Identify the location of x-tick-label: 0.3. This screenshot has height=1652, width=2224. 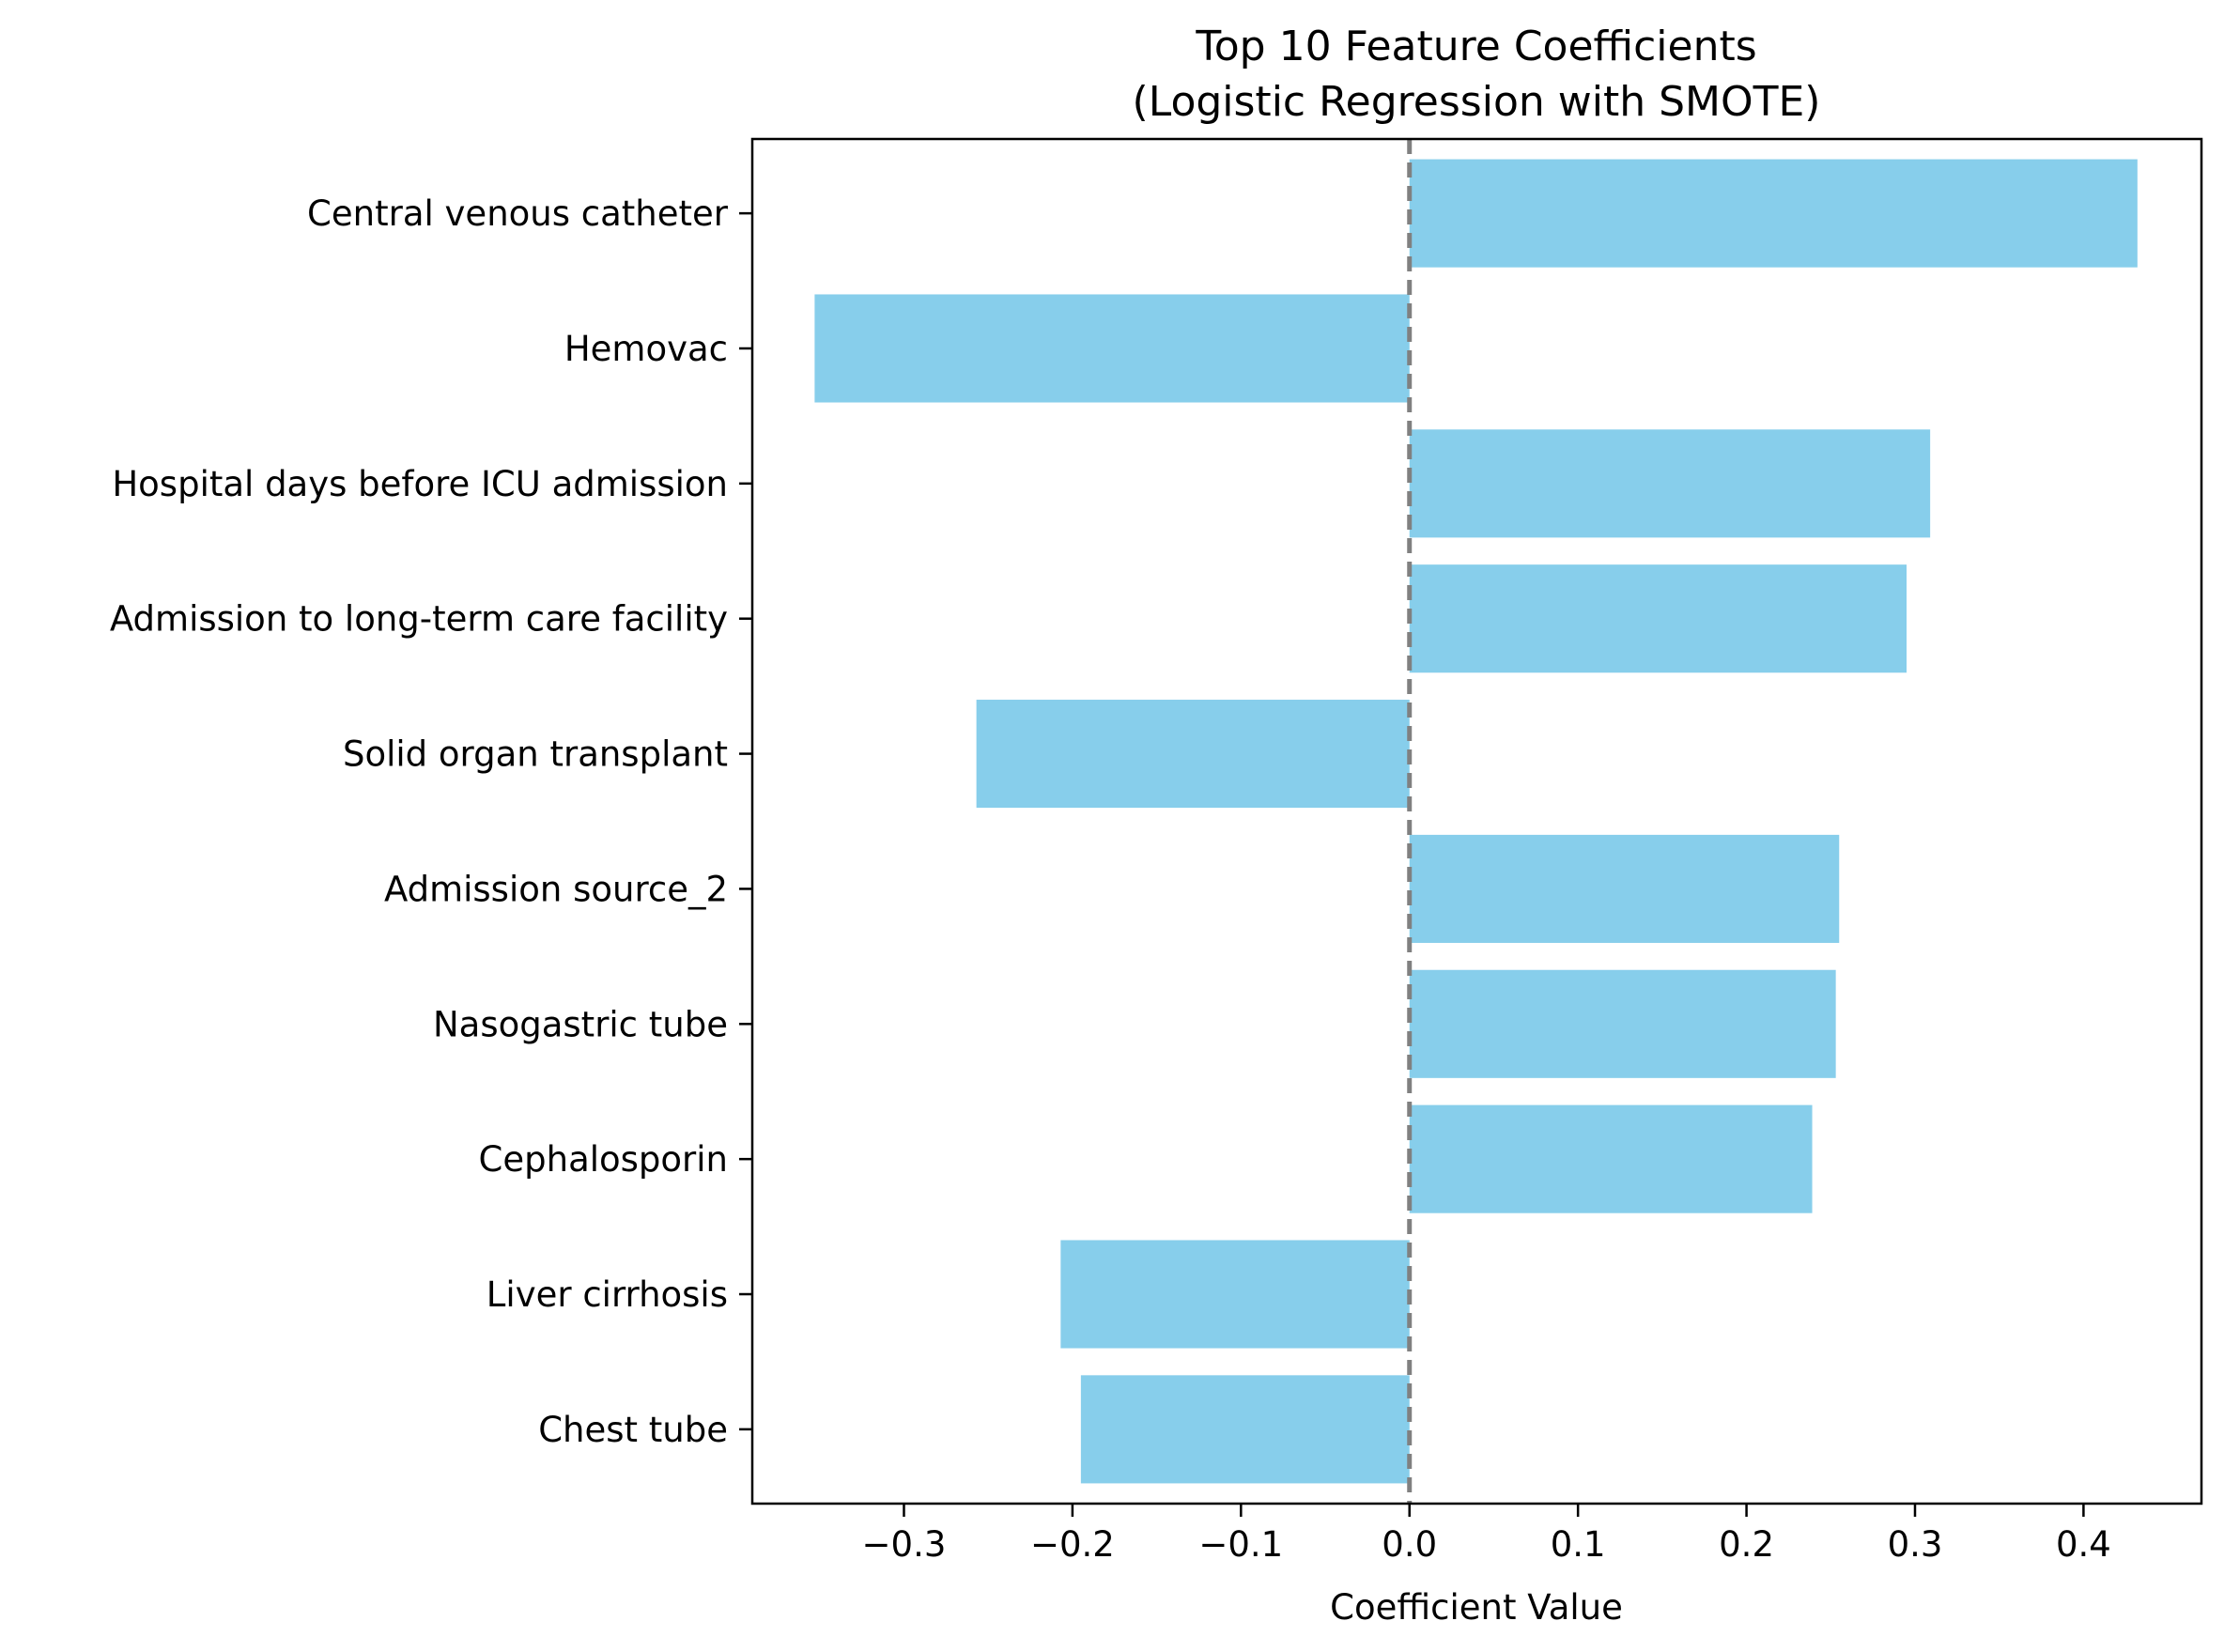
(1915, 1544).